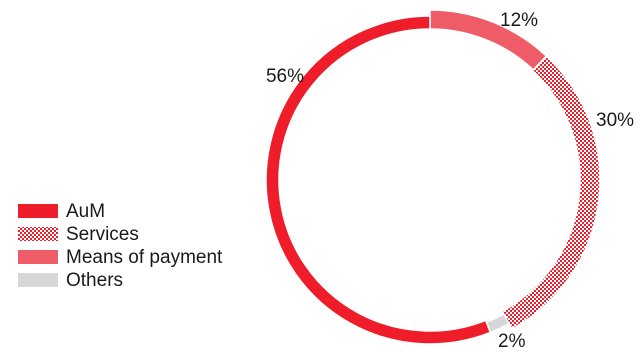 This screenshot has width=644, height=352. What do you see at coordinates (38, 257) in the screenshot?
I see `legend-swatch-means-of-payment` at bounding box center [38, 257].